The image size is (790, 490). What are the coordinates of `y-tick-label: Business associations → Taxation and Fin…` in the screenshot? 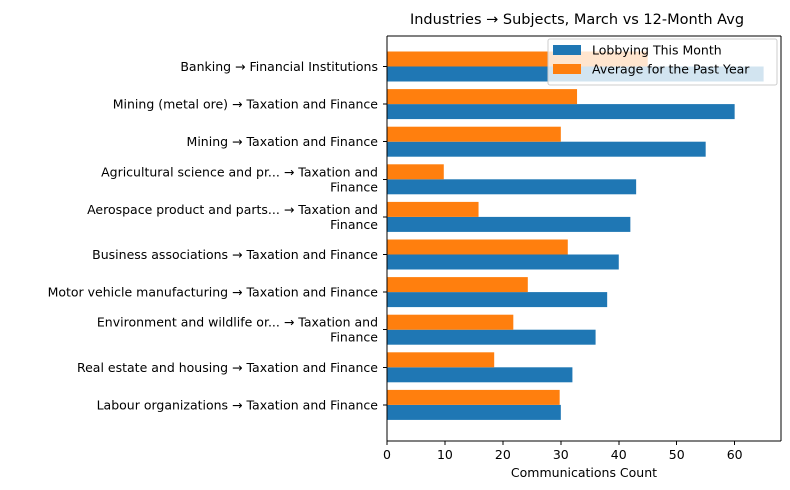 It's located at (235, 254).